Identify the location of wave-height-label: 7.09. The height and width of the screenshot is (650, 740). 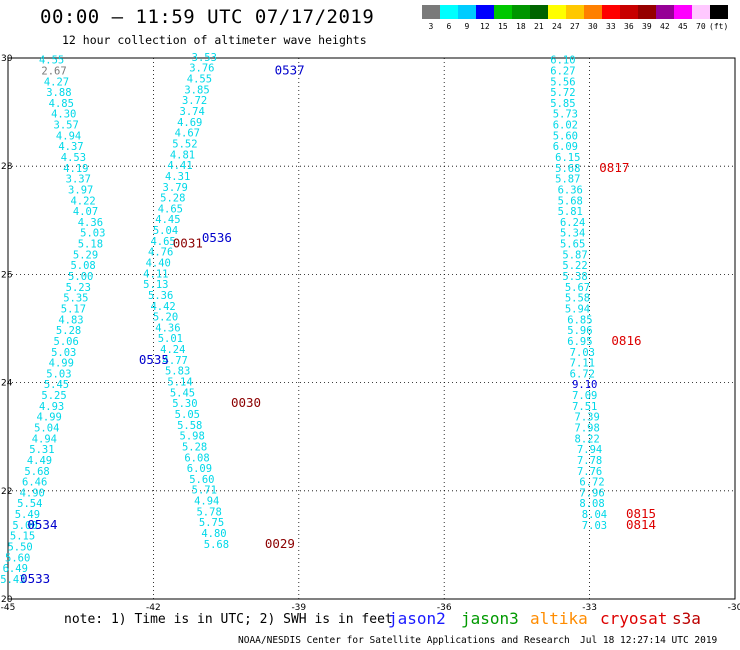
(584, 396).